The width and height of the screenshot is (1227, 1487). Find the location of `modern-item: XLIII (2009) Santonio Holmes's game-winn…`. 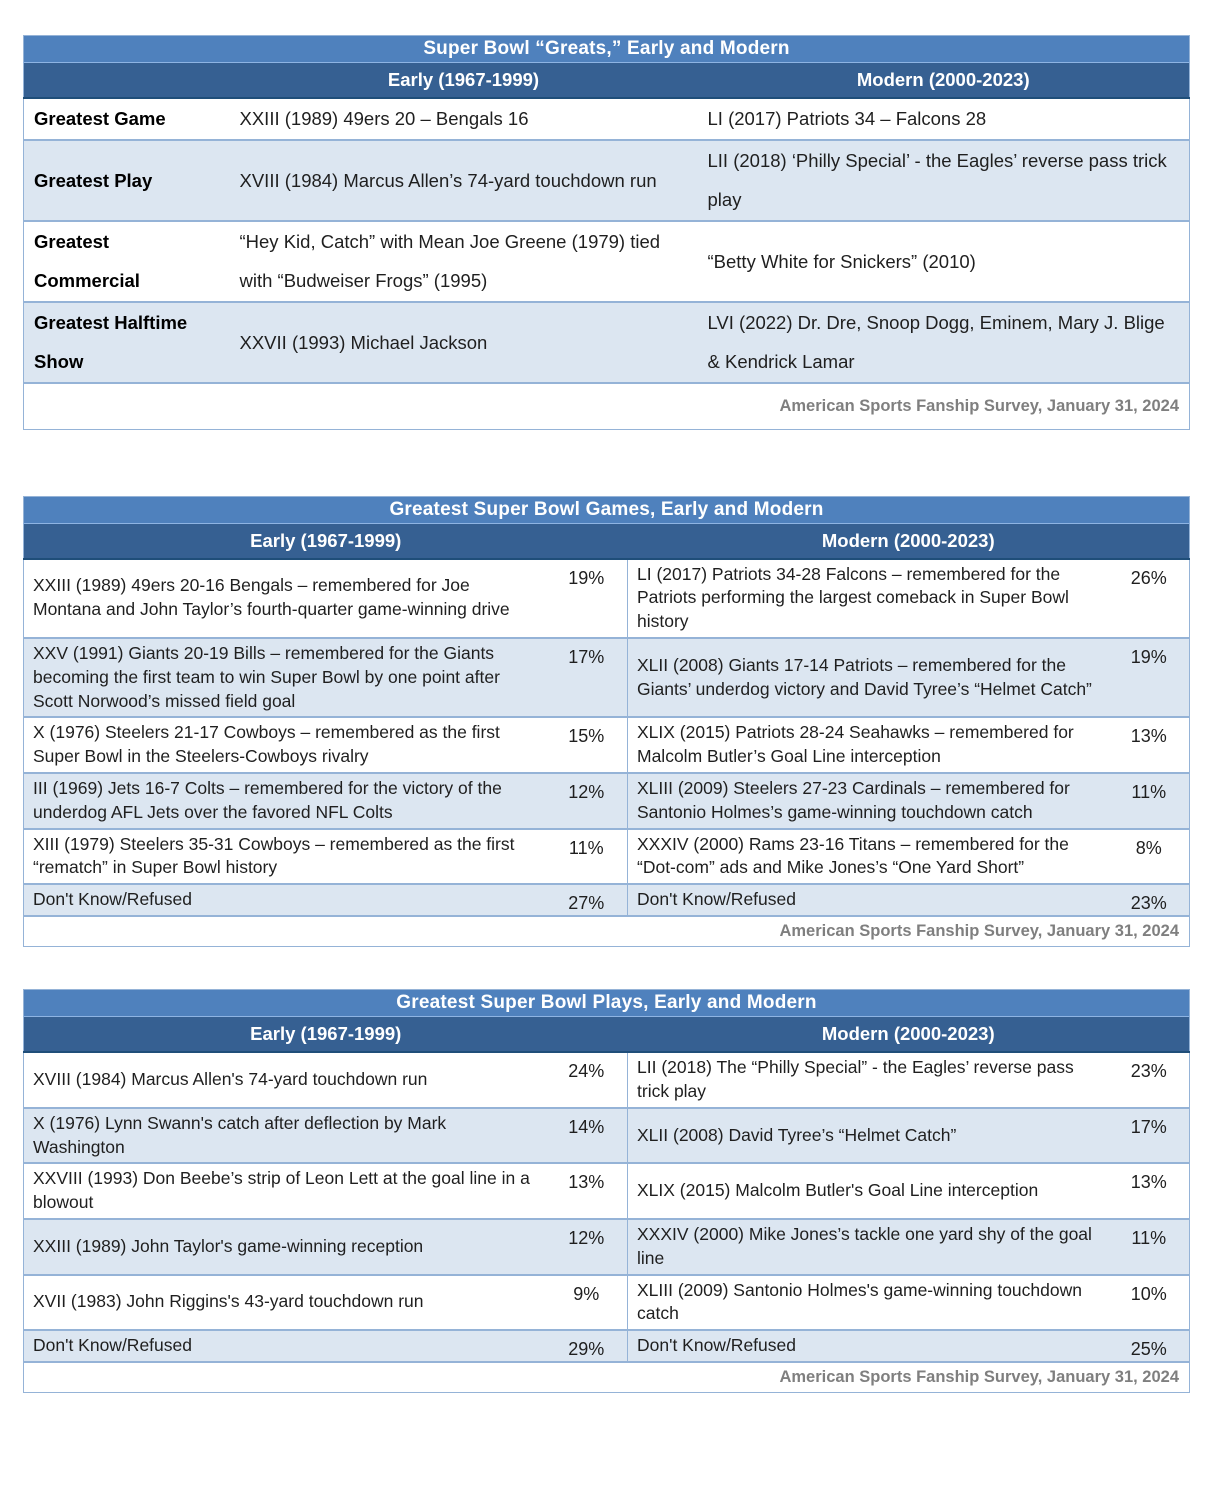

modern-item: XLIII (2009) Santonio Holmes's game-winn… is located at coordinates (868, 1303).